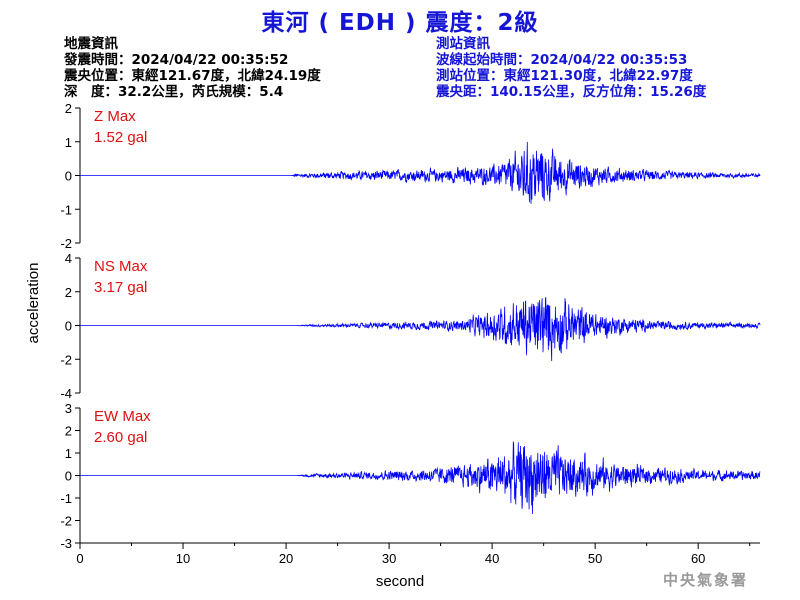  What do you see at coordinates (571, 92) in the screenshot?
I see `distance-azimuth: 震央距：140.15公里，反方位角：15.26度` at bounding box center [571, 92].